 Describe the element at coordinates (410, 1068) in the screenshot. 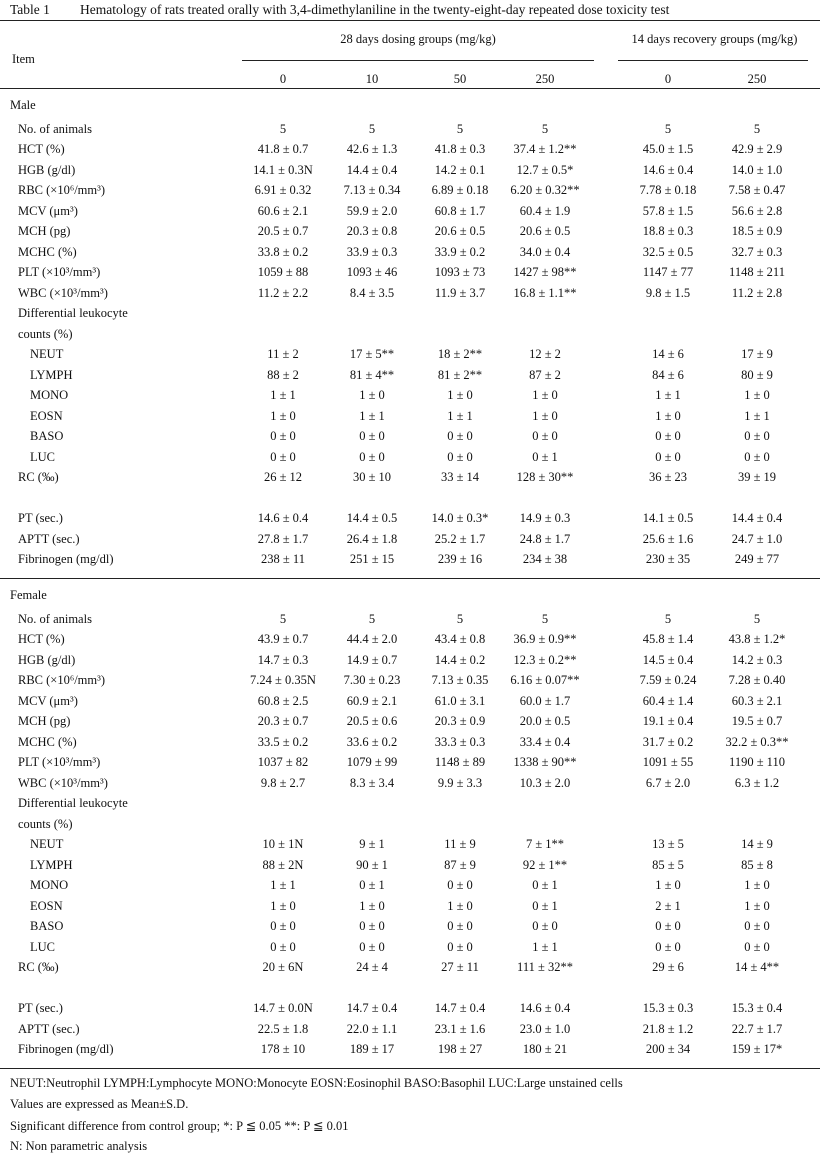

I see `table-bottom-rule` at that location.